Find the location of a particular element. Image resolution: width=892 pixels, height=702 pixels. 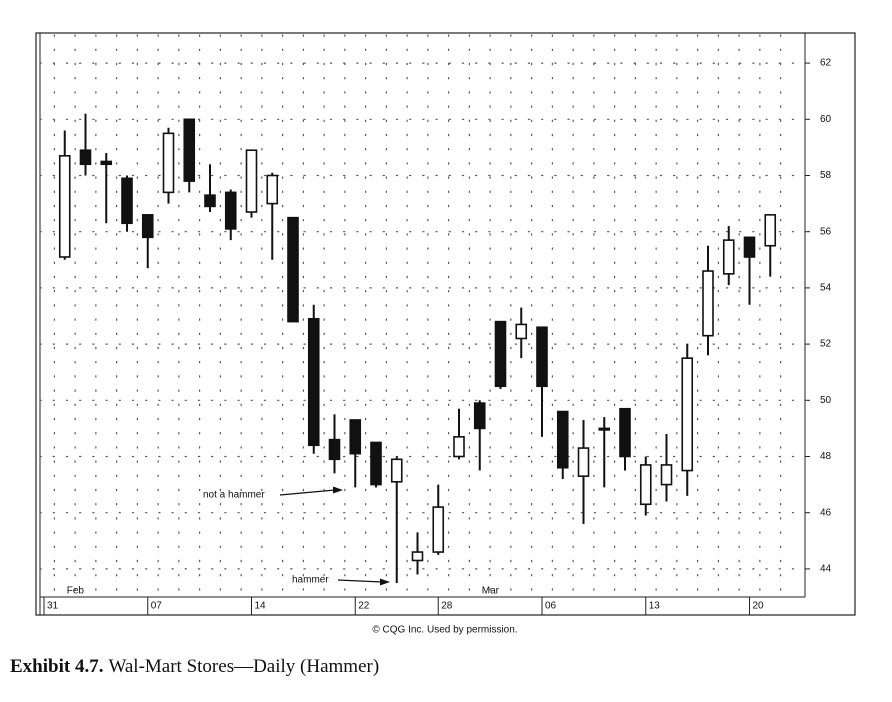

y-tick-label: 50 is located at coordinates (826, 400).